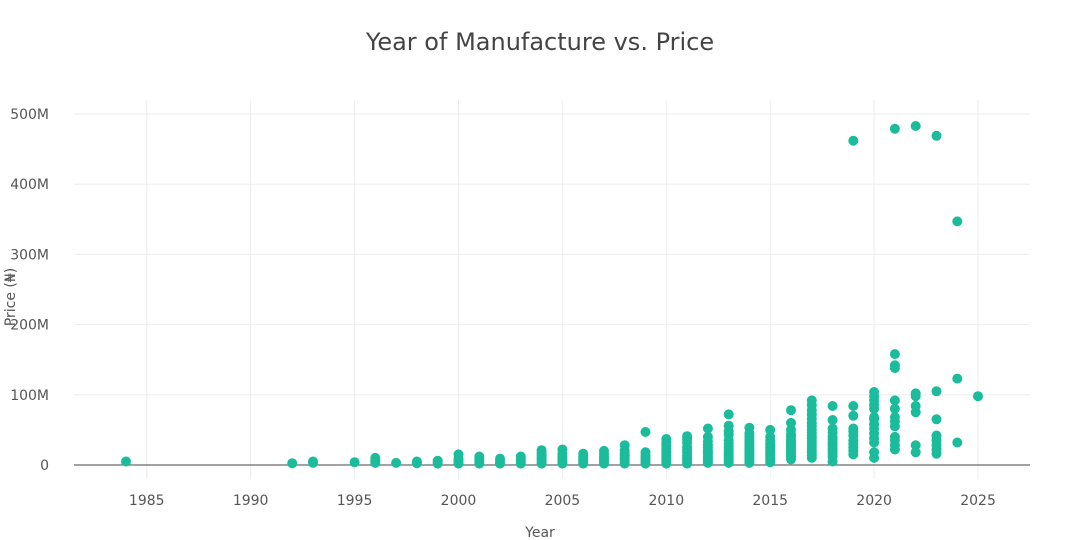  Describe the element at coordinates (29, 115) in the screenshot. I see `y-tick-label: 500M` at that location.